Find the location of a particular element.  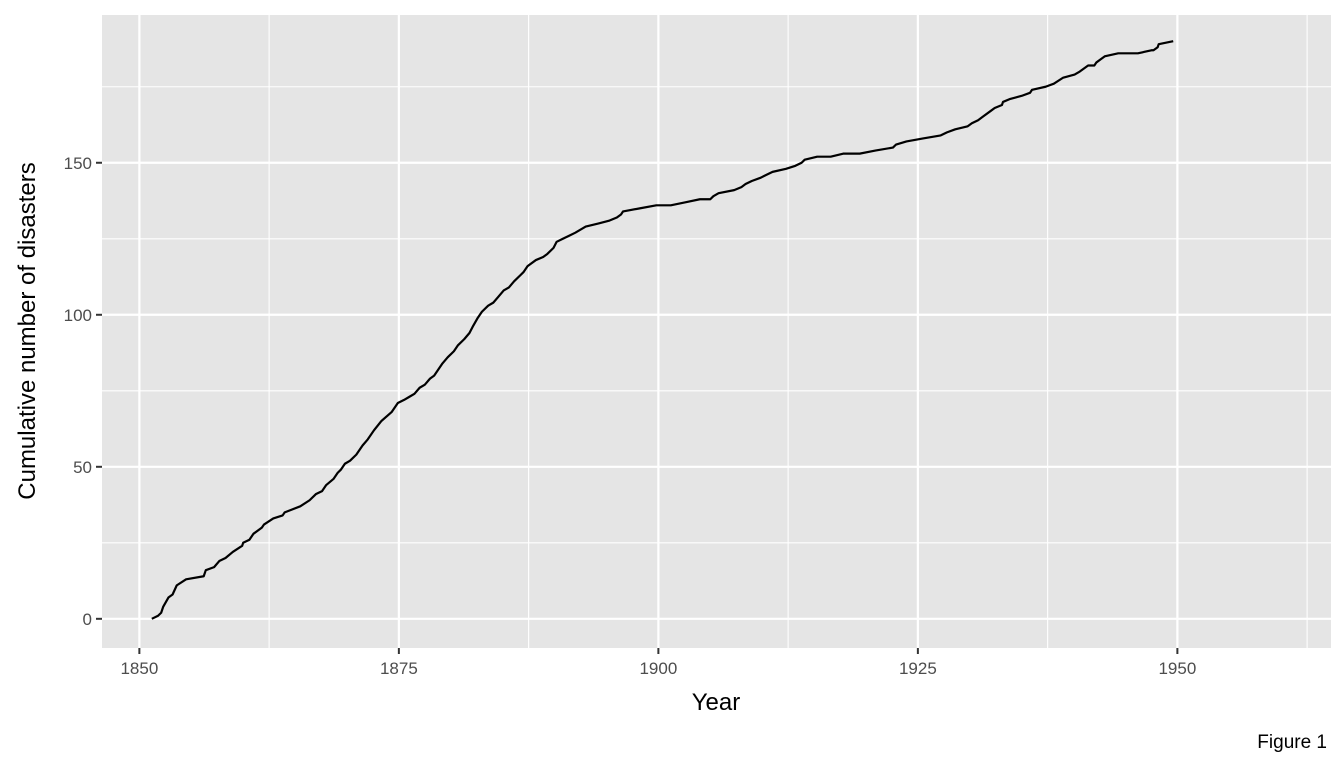

y-axis: 0 50 100 150 is located at coordinates (83, 391).